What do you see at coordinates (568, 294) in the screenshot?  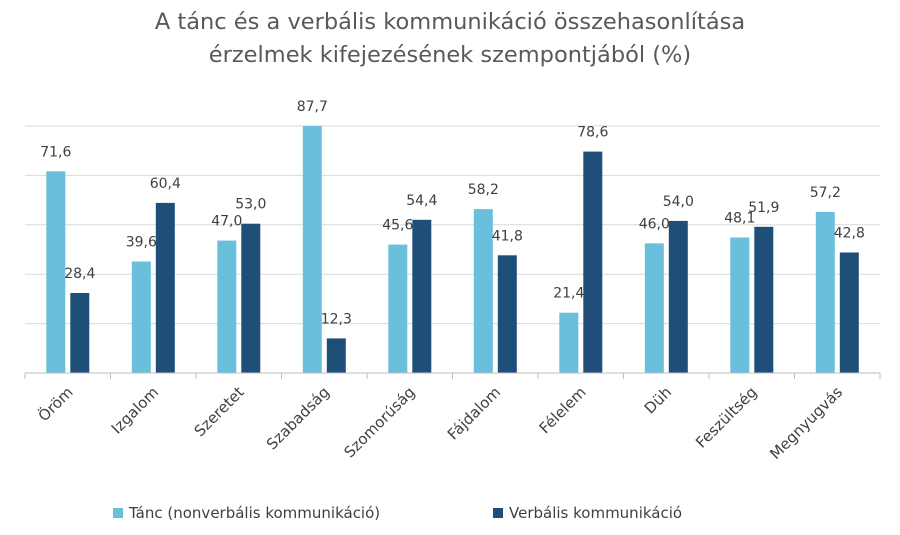 I see `data-label-tanc-7: 21,4` at bounding box center [568, 294].